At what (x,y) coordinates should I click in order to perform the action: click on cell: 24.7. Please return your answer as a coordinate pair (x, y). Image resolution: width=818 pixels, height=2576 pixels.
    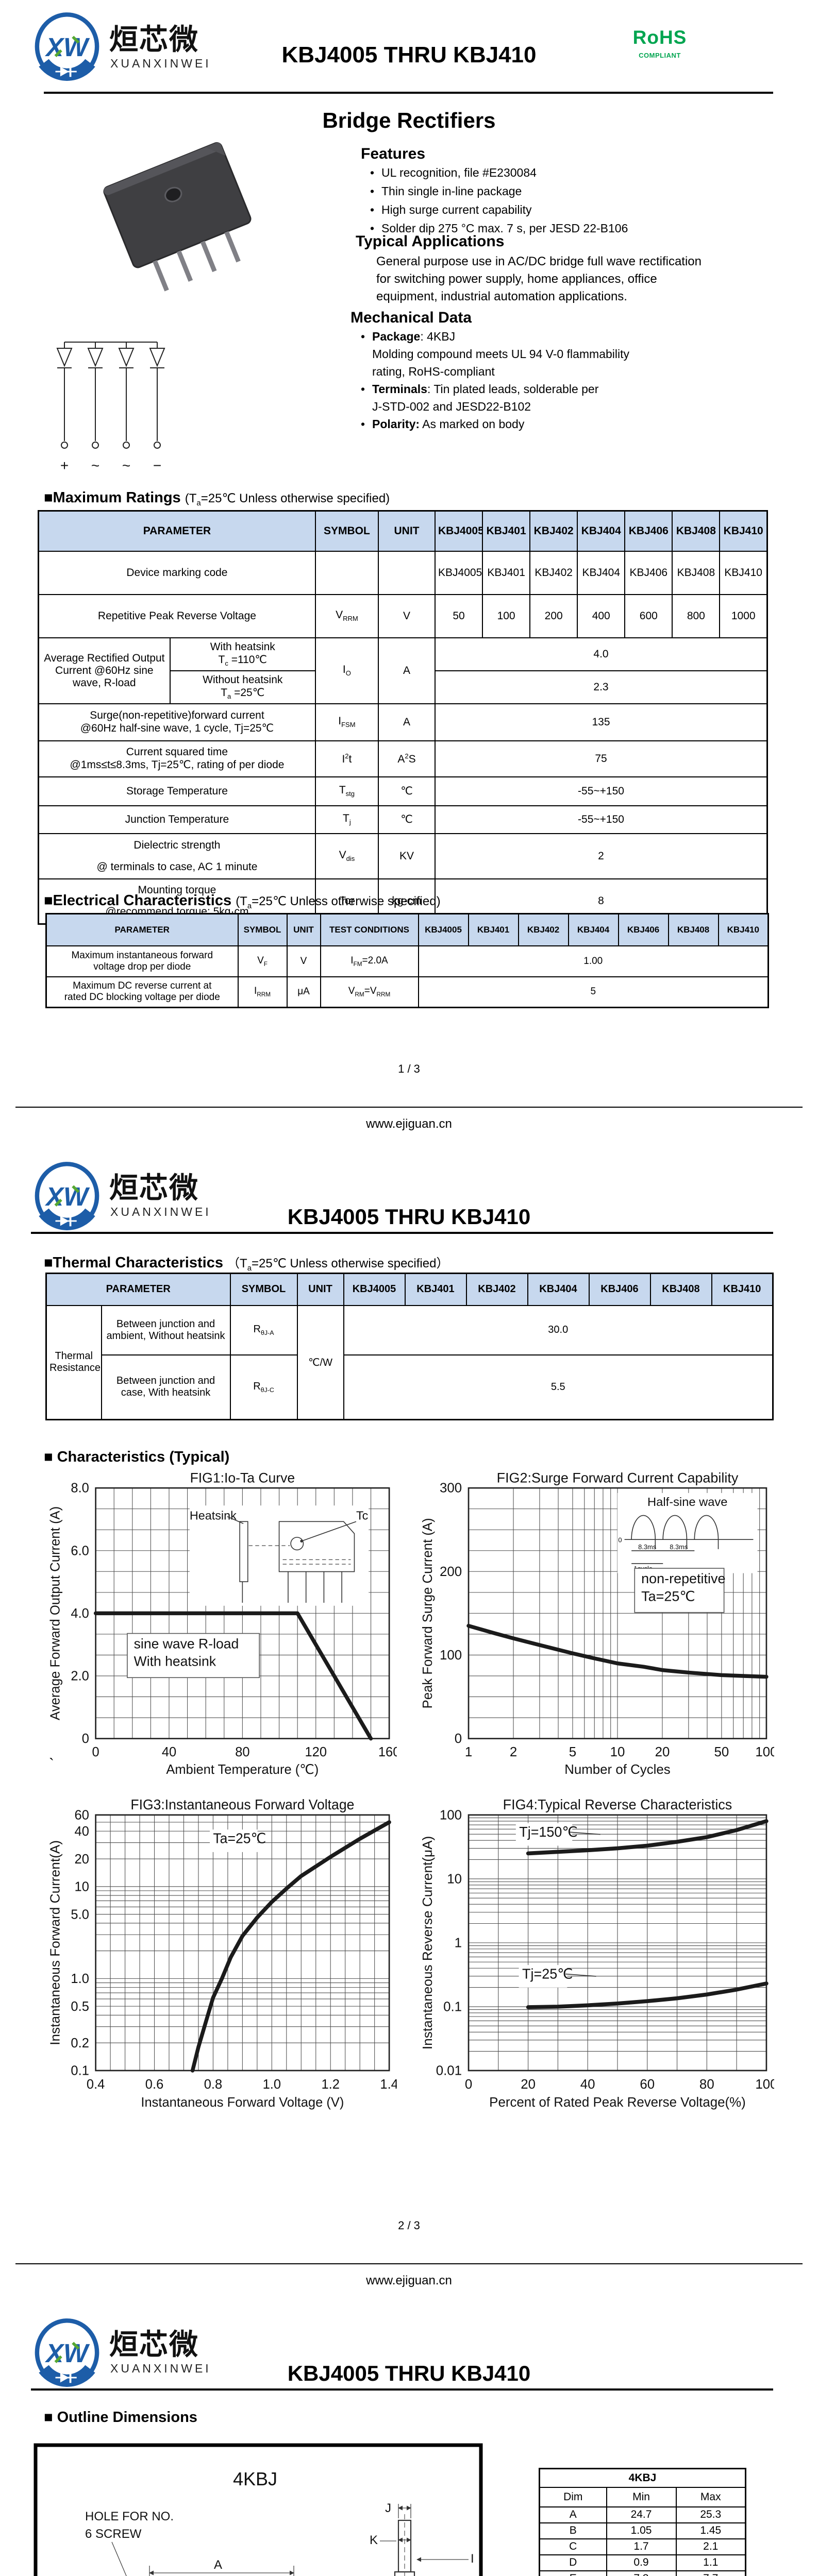
    Looking at the image, I should click on (641, 2514).